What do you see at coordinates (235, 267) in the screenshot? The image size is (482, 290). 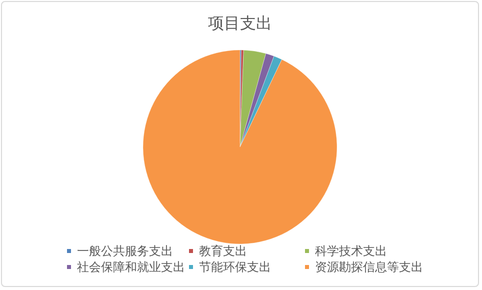 I see `legend-label: 节能环保支出` at bounding box center [235, 267].